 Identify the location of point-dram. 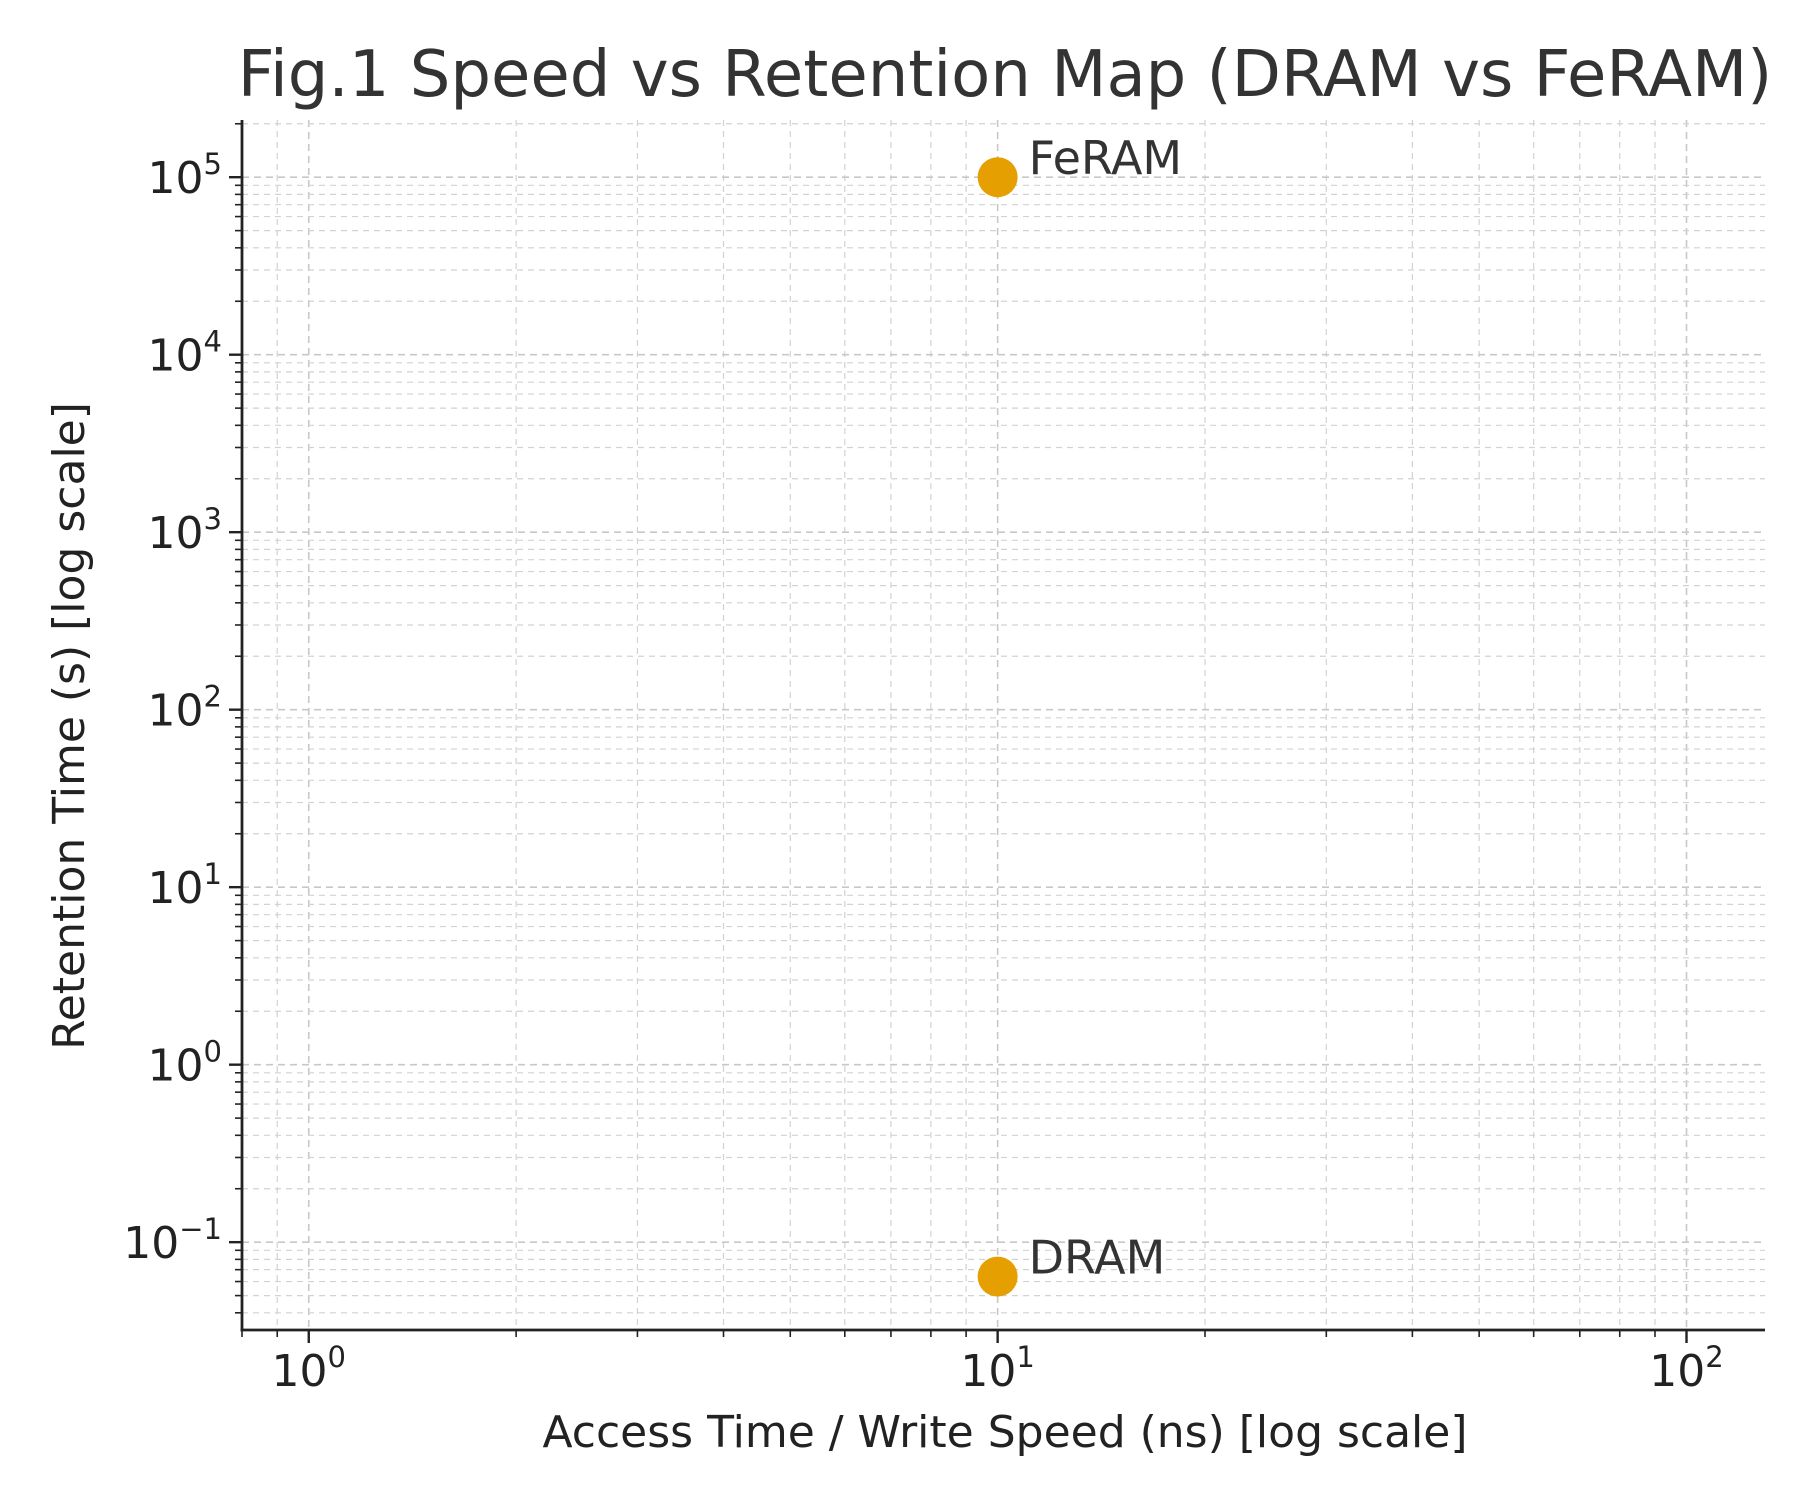
(997, 1276).